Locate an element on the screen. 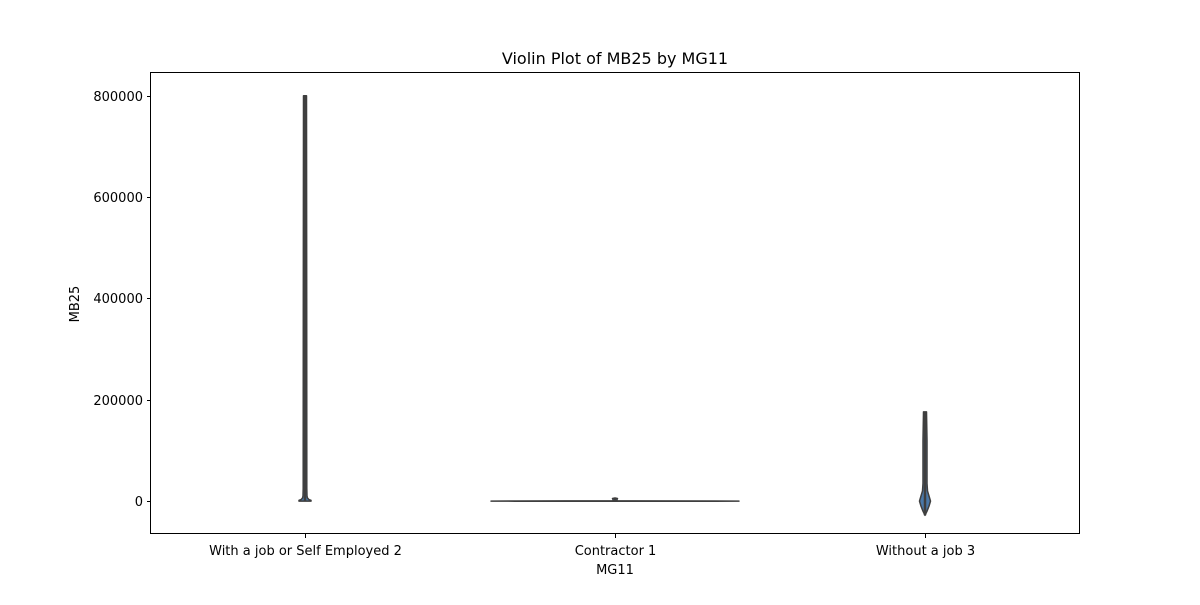  y-tick-label: 200000 is located at coordinates (118, 401).